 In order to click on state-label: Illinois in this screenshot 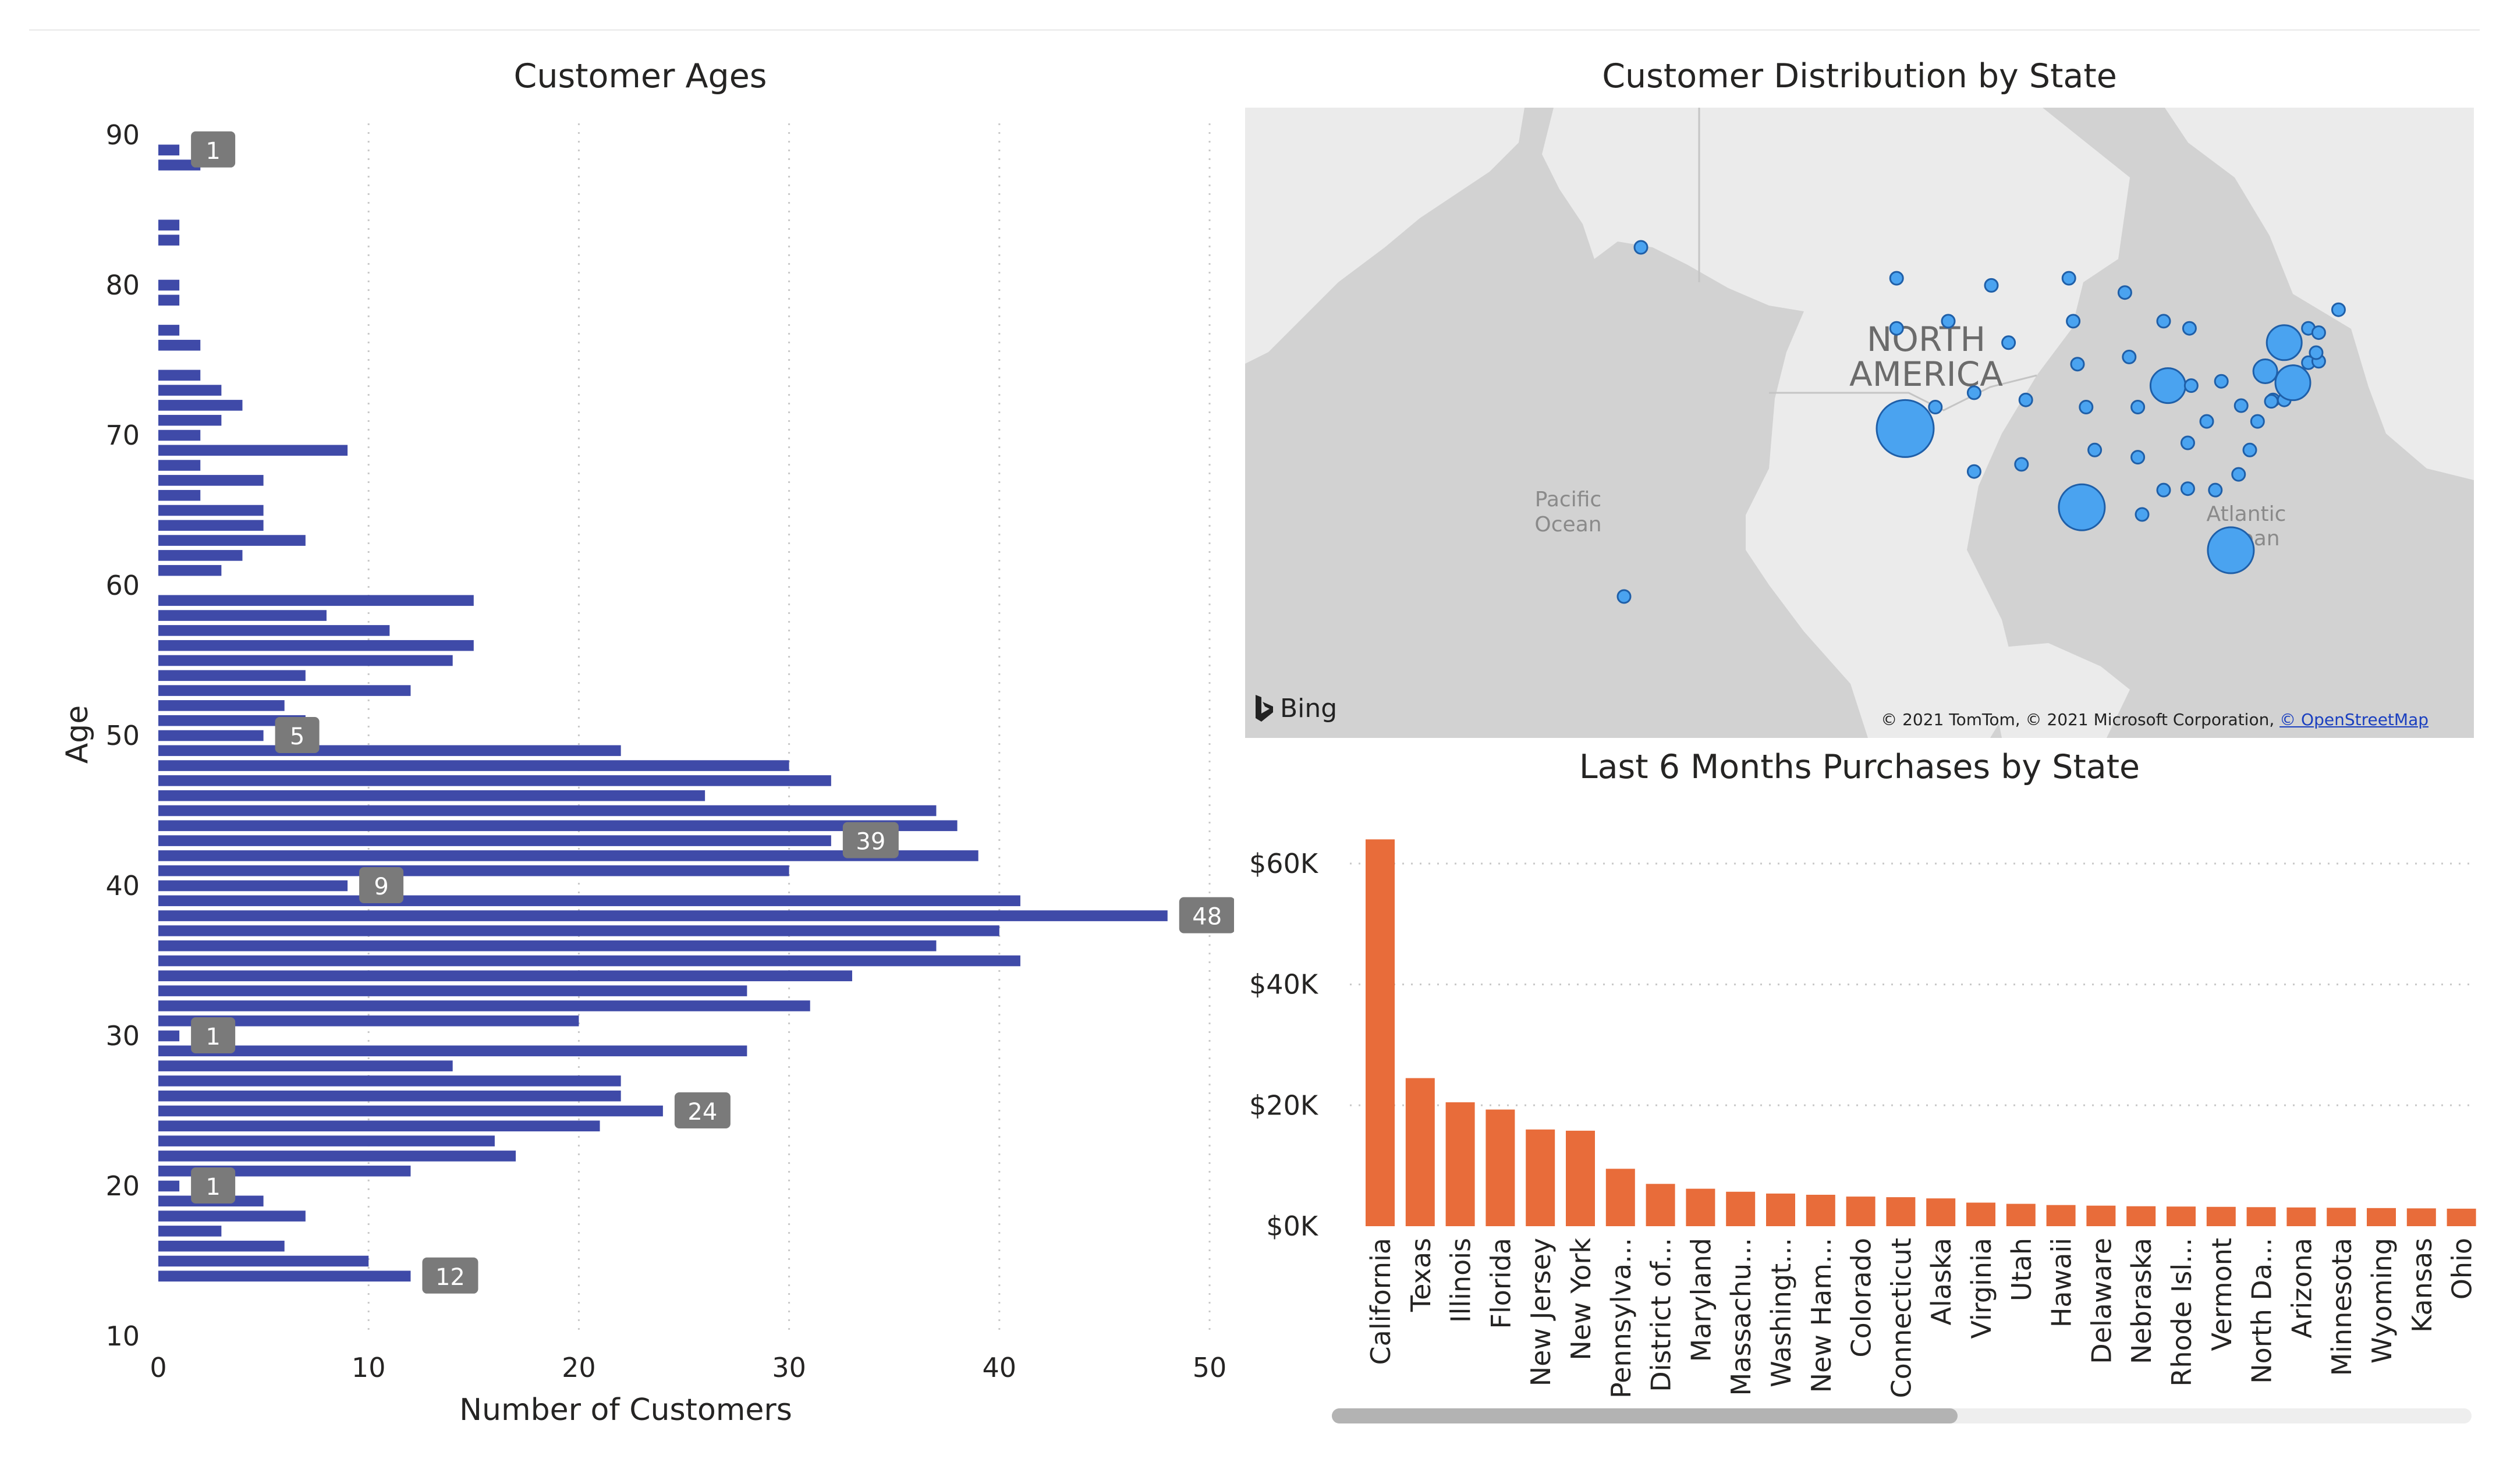, I will do `click(1461, 1280)`.